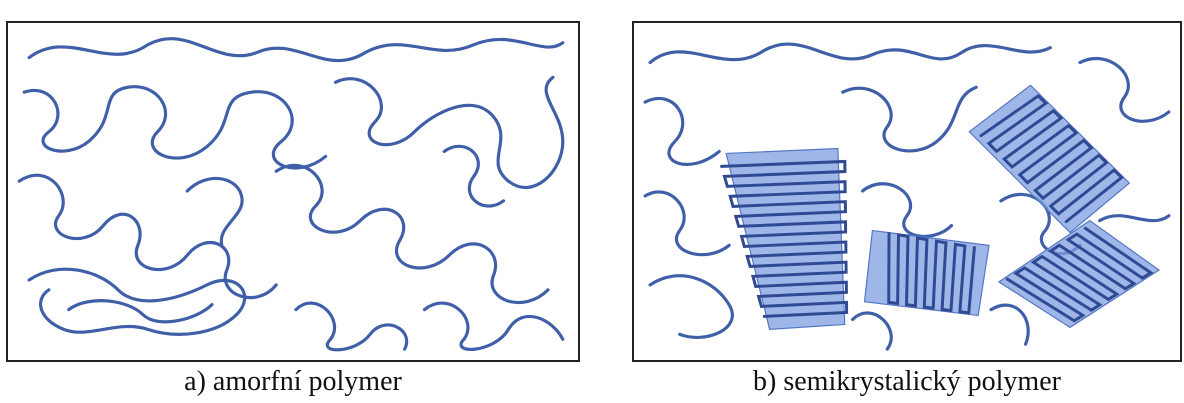 The width and height of the screenshot is (1184, 403). What do you see at coordinates (293, 381) in the screenshot?
I see `caption-amorphous: a) amorfní polymer` at bounding box center [293, 381].